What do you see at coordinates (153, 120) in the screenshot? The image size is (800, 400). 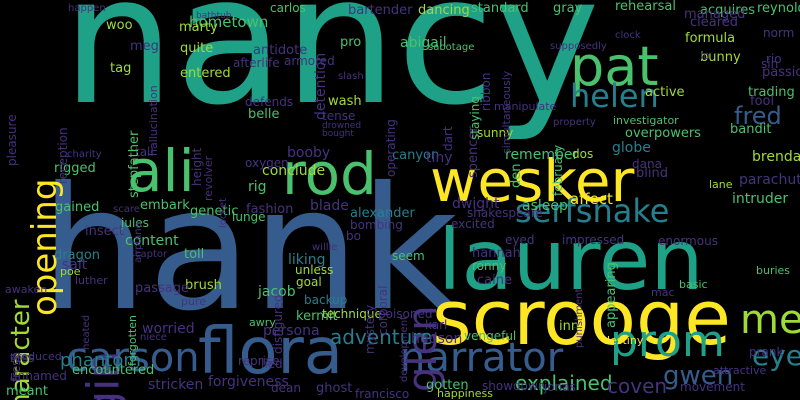 I see `word-165: hallucination` at bounding box center [153, 120].